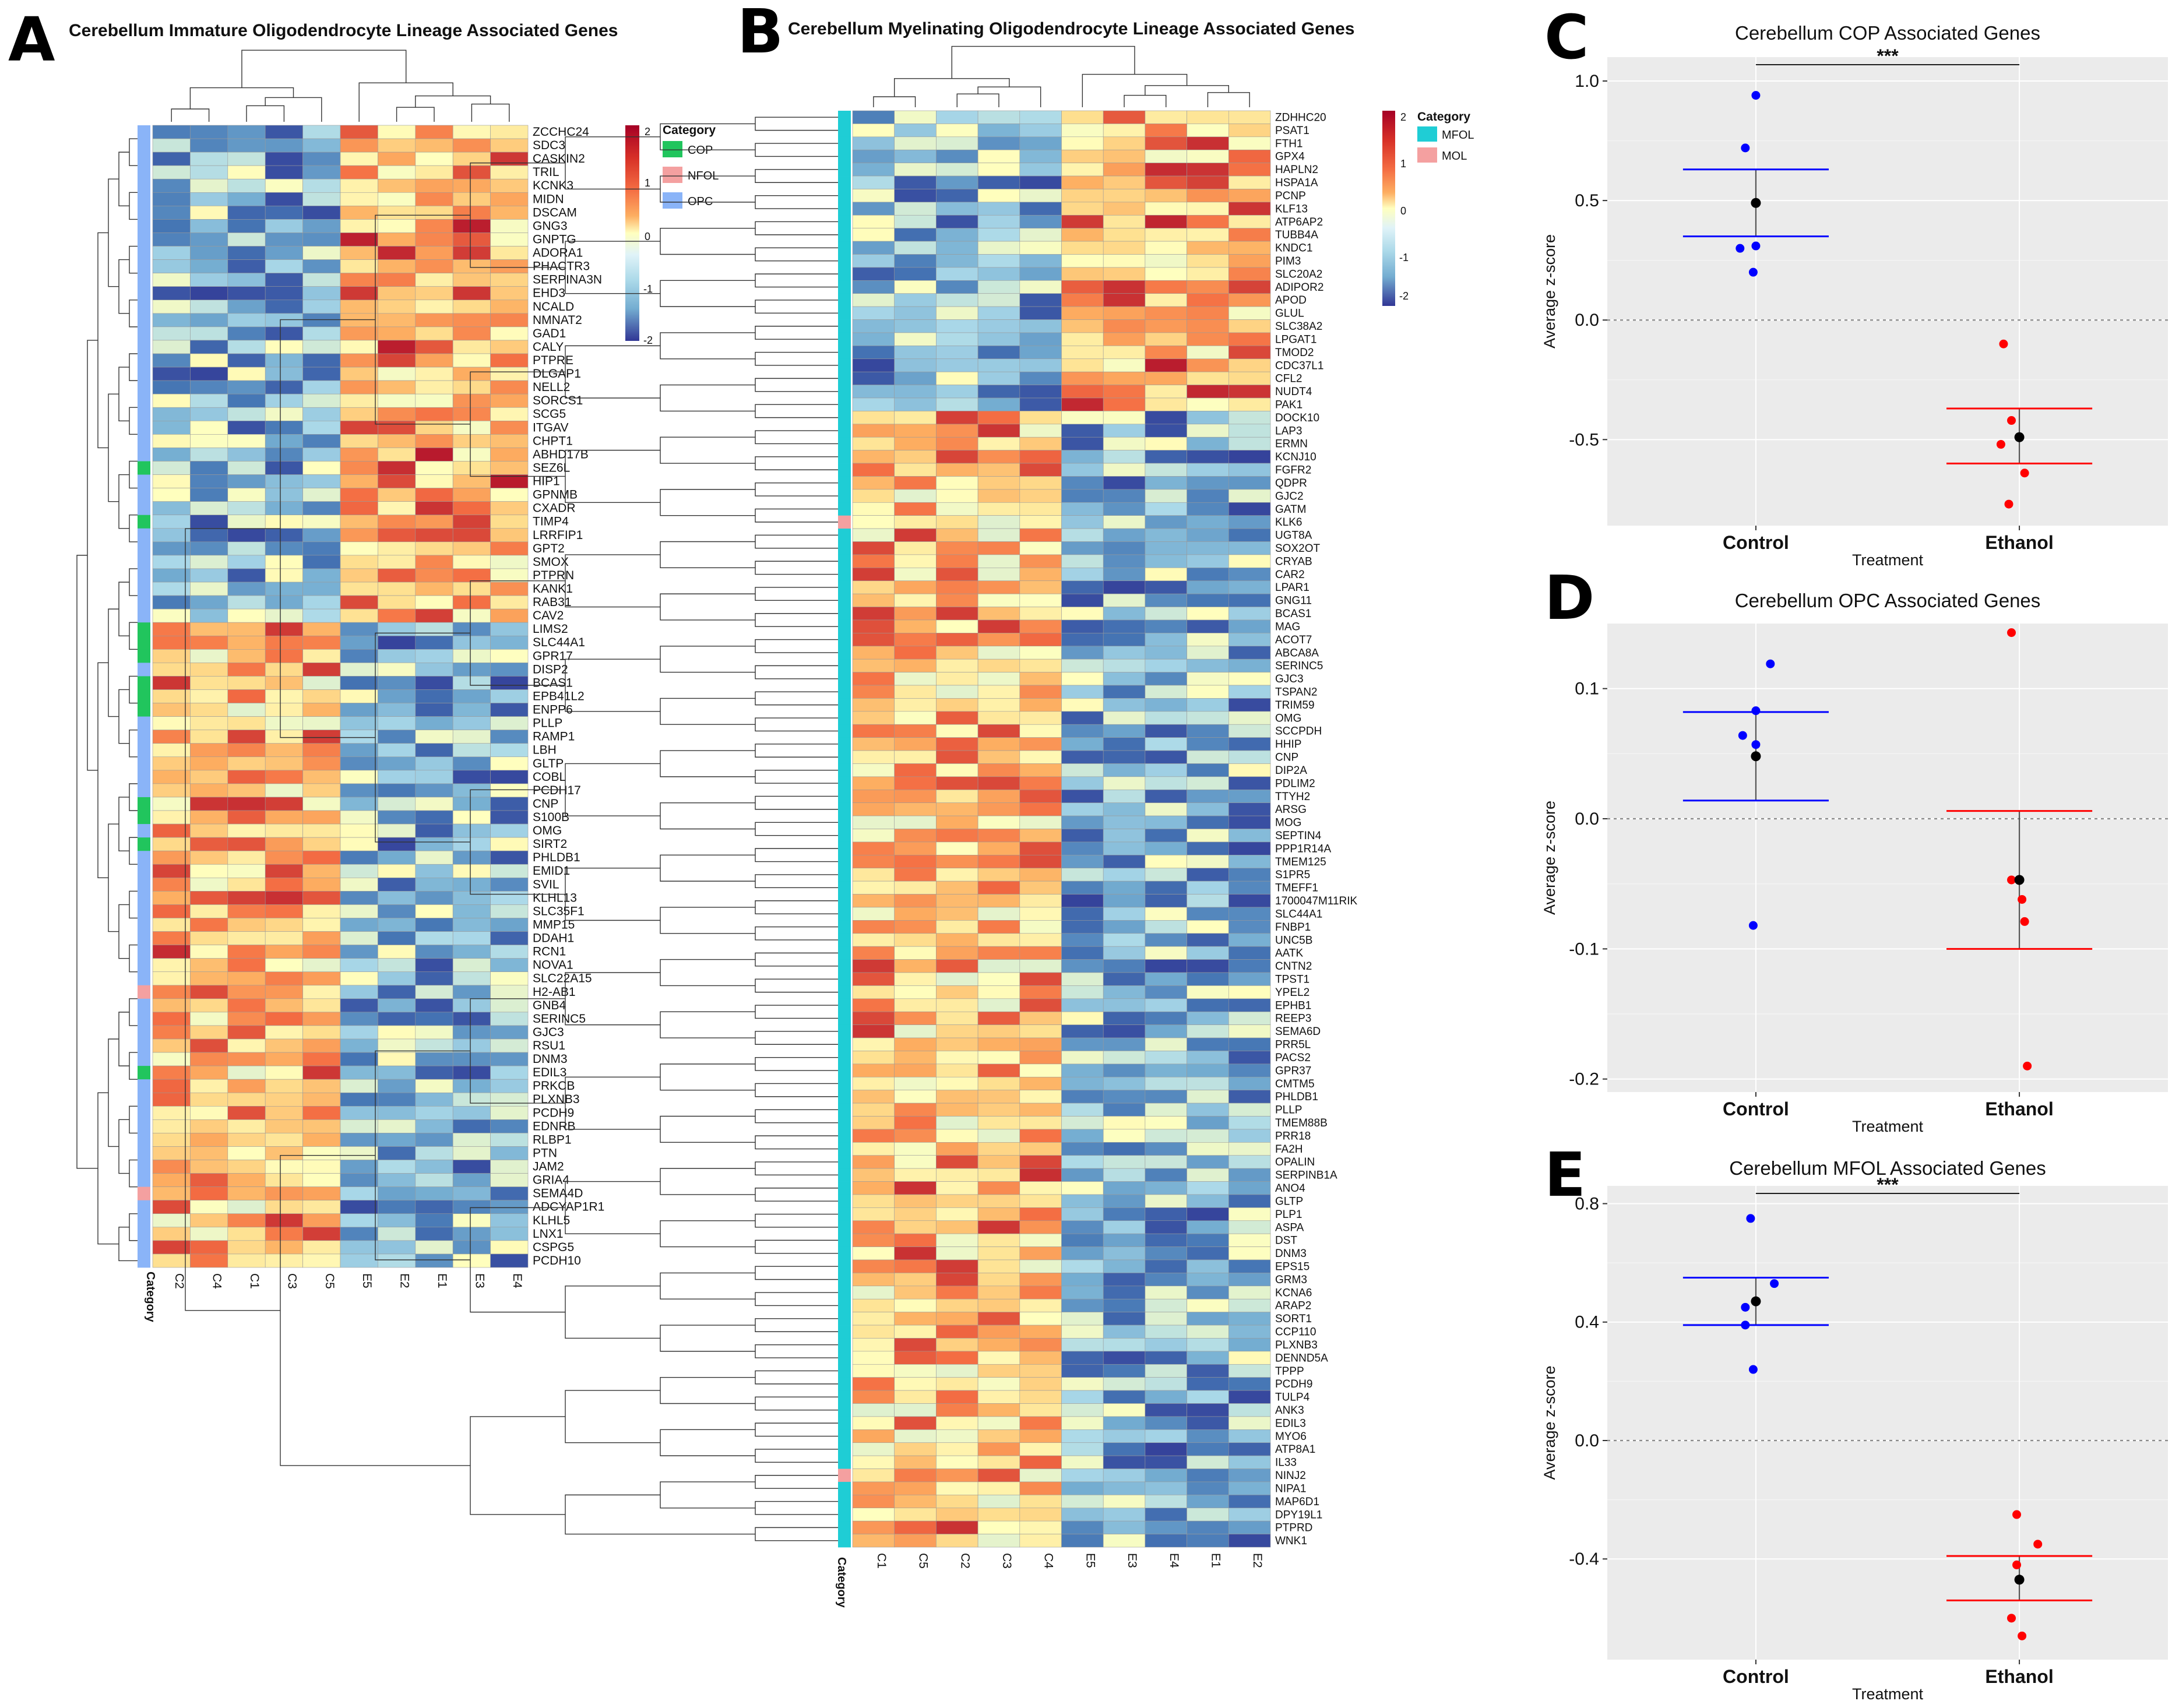  What do you see at coordinates (689, 130) in the screenshot?
I see `panel-a-legend-title: Category` at bounding box center [689, 130].